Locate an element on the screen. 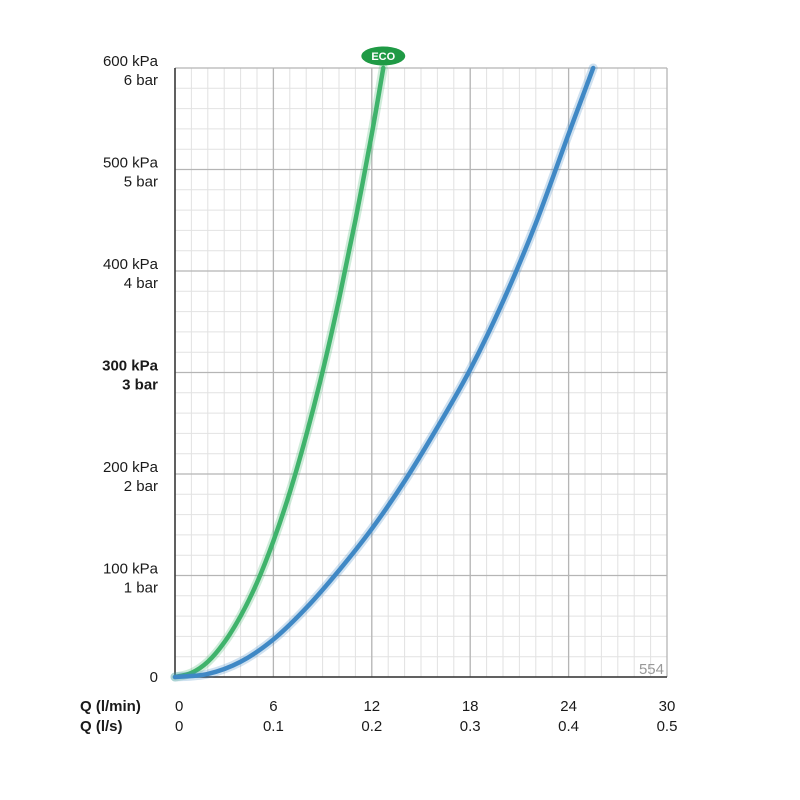 The width and height of the screenshot is (800, 800). x-tick-label: 0.2 is located at coordinates (371, 726).